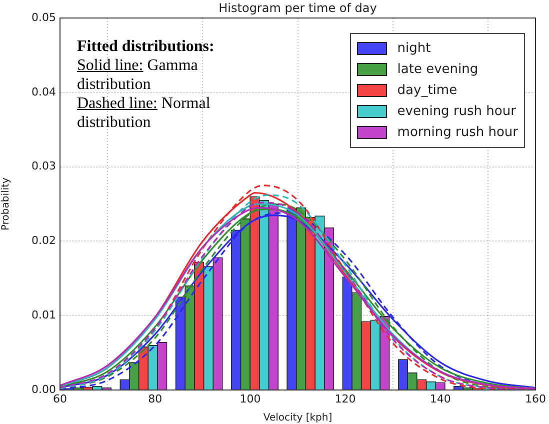 The image size is (549, 424). I want to click on legend-label: morning rush hour, so click(457, 132).